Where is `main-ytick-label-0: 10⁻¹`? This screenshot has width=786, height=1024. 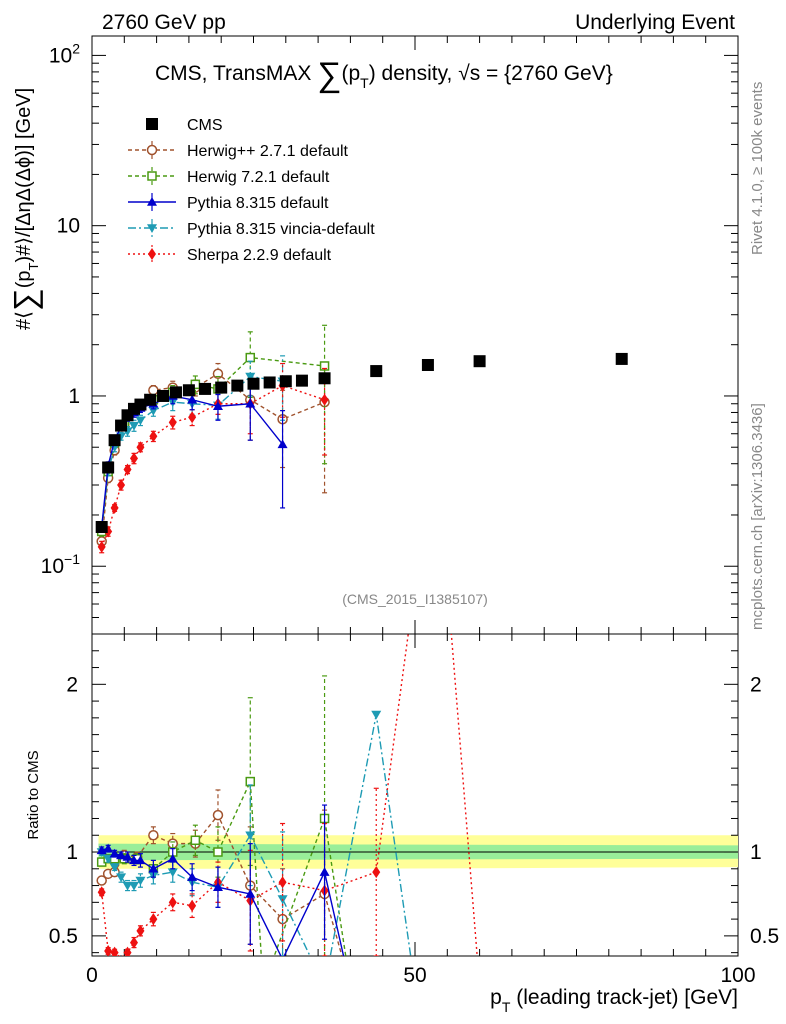 main-ytick-label-0: 10⁻¹ is located at coordinates (61, 564).